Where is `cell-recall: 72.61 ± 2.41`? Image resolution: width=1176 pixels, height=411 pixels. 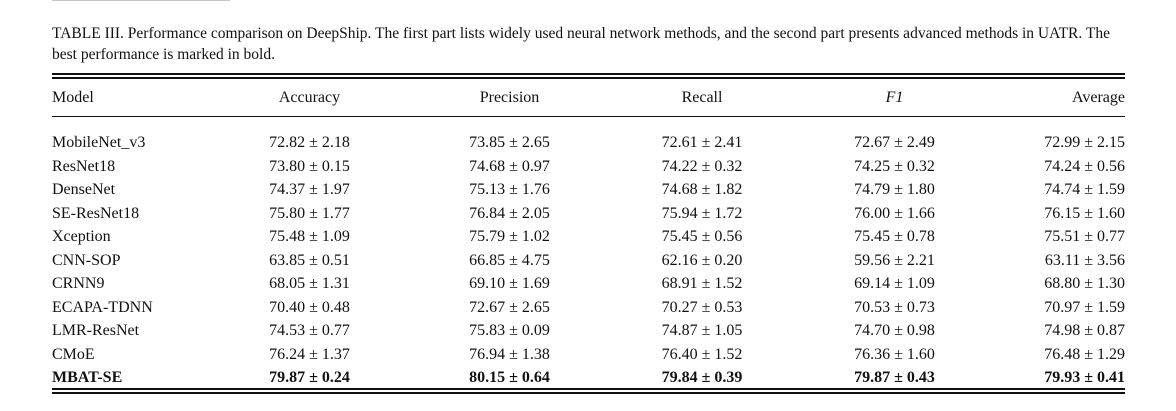
cell-recall: 72.61 ± 2.41 is located at coordinates (702, 142).